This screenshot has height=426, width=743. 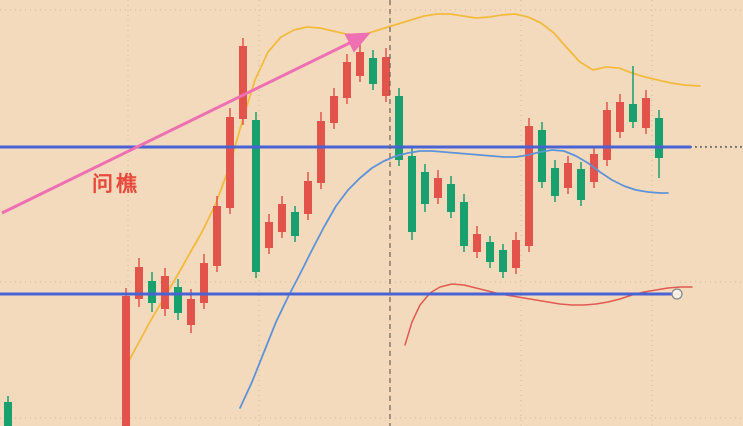 I want to click on chart-annotation-text: 问樵, so click(x=116, y=184).